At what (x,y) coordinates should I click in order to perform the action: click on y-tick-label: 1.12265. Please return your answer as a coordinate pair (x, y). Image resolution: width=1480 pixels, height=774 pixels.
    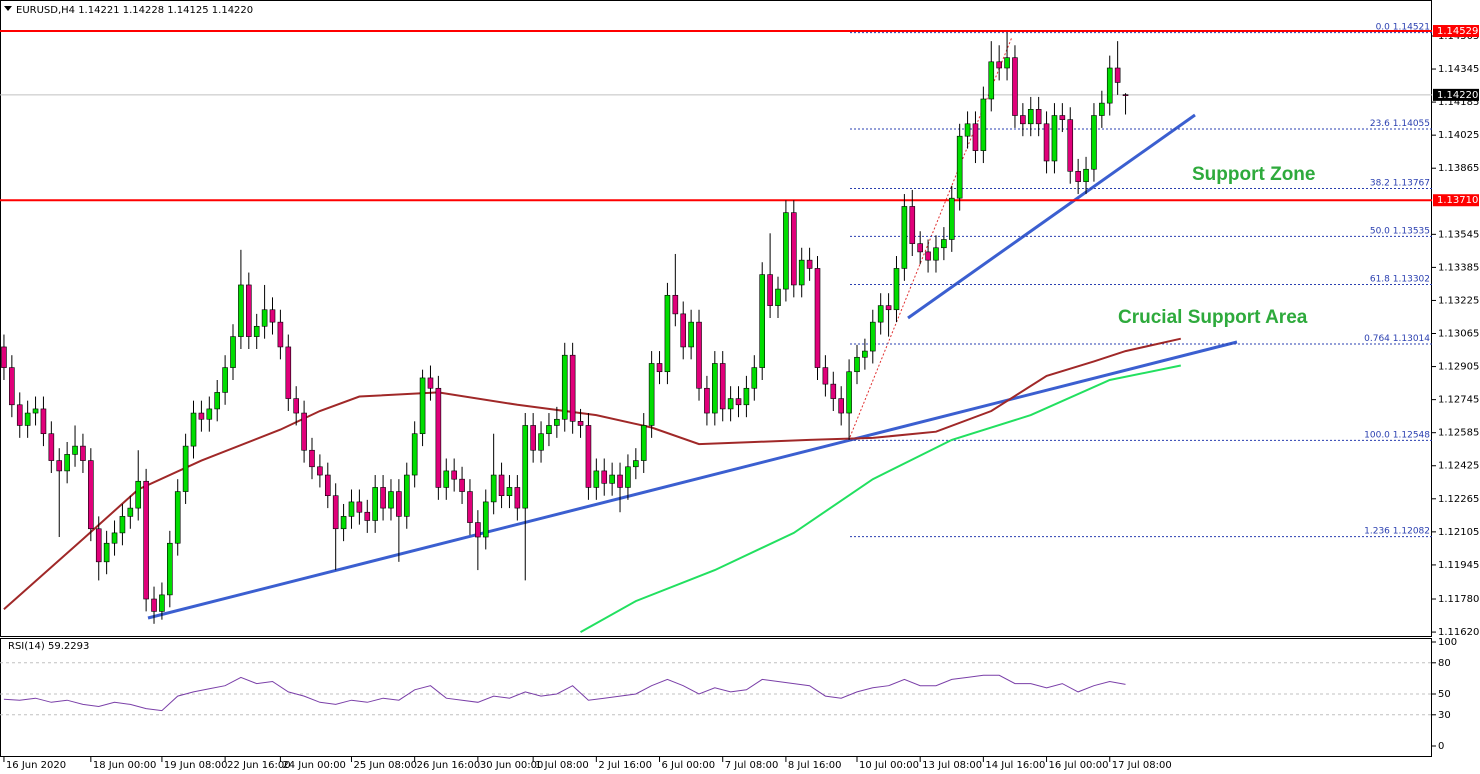
    Looking at the image, I should click on (1458, 499).